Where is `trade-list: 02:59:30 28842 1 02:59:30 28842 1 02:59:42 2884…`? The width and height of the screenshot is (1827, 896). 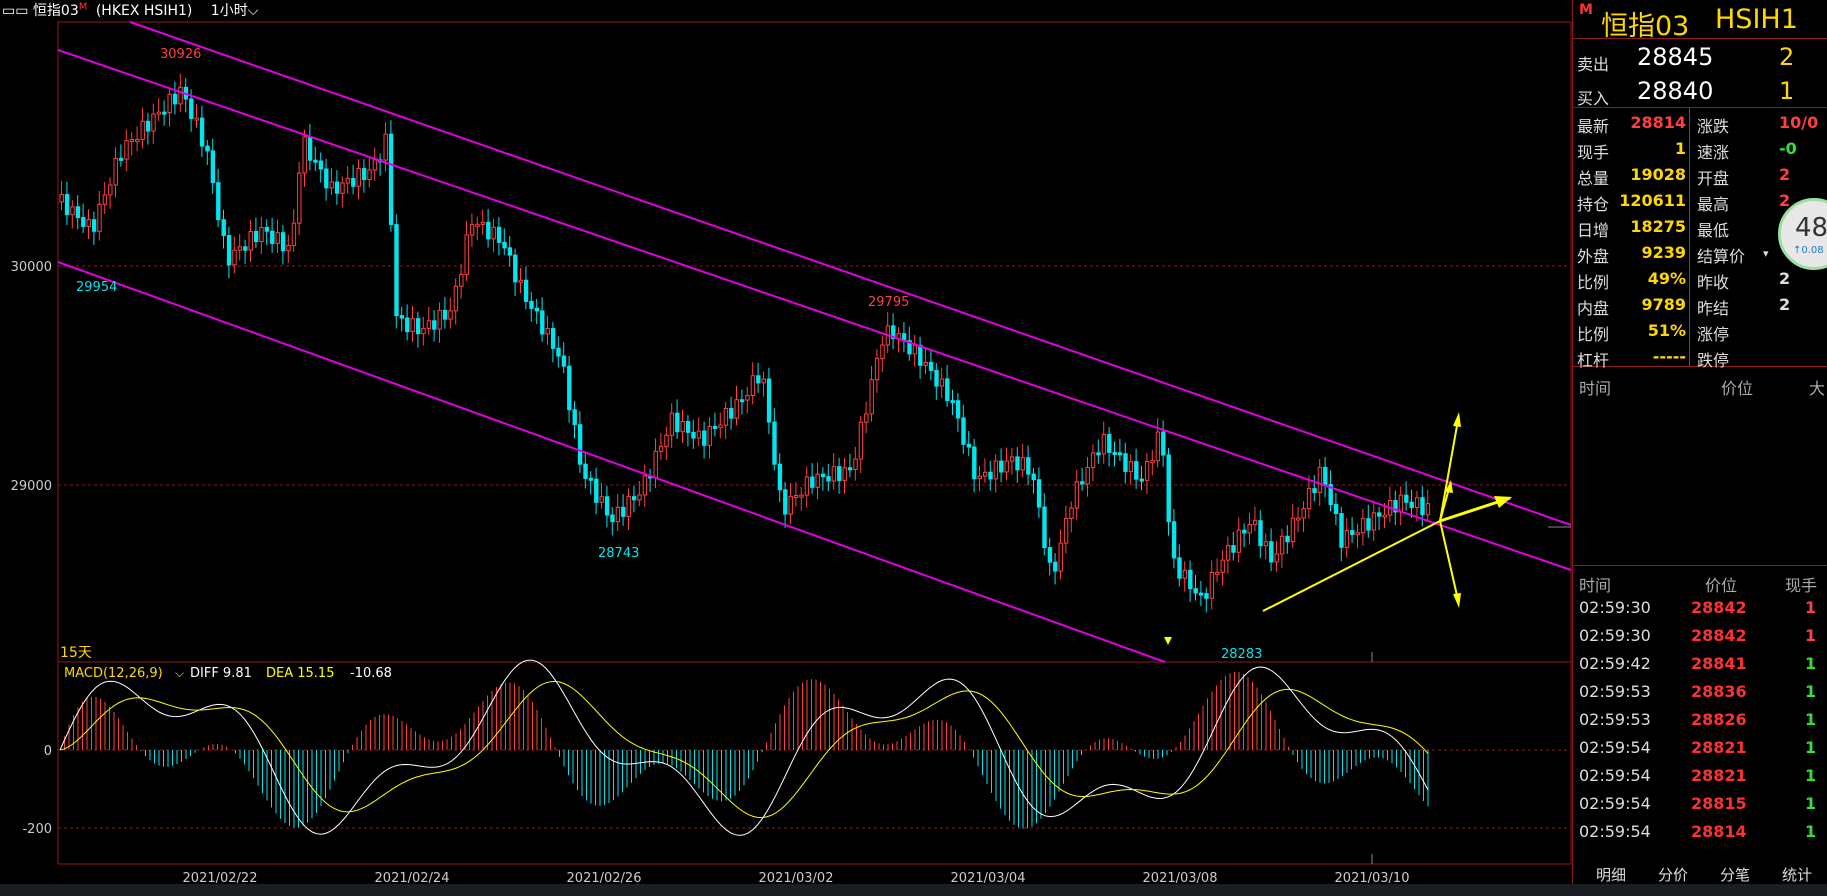 trade-list: 02:59:30 28842 1 02:59:30 28842 1 02:59:42 2884… is located at coordinates (1700, 720).